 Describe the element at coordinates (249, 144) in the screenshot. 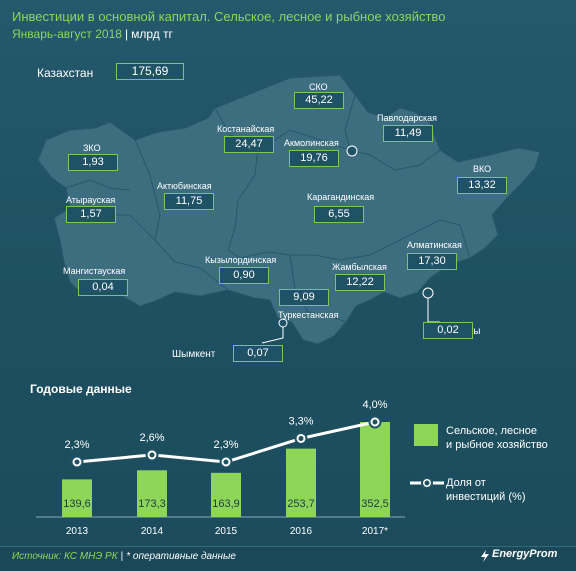

I see `region-value: 24,47` at that location.